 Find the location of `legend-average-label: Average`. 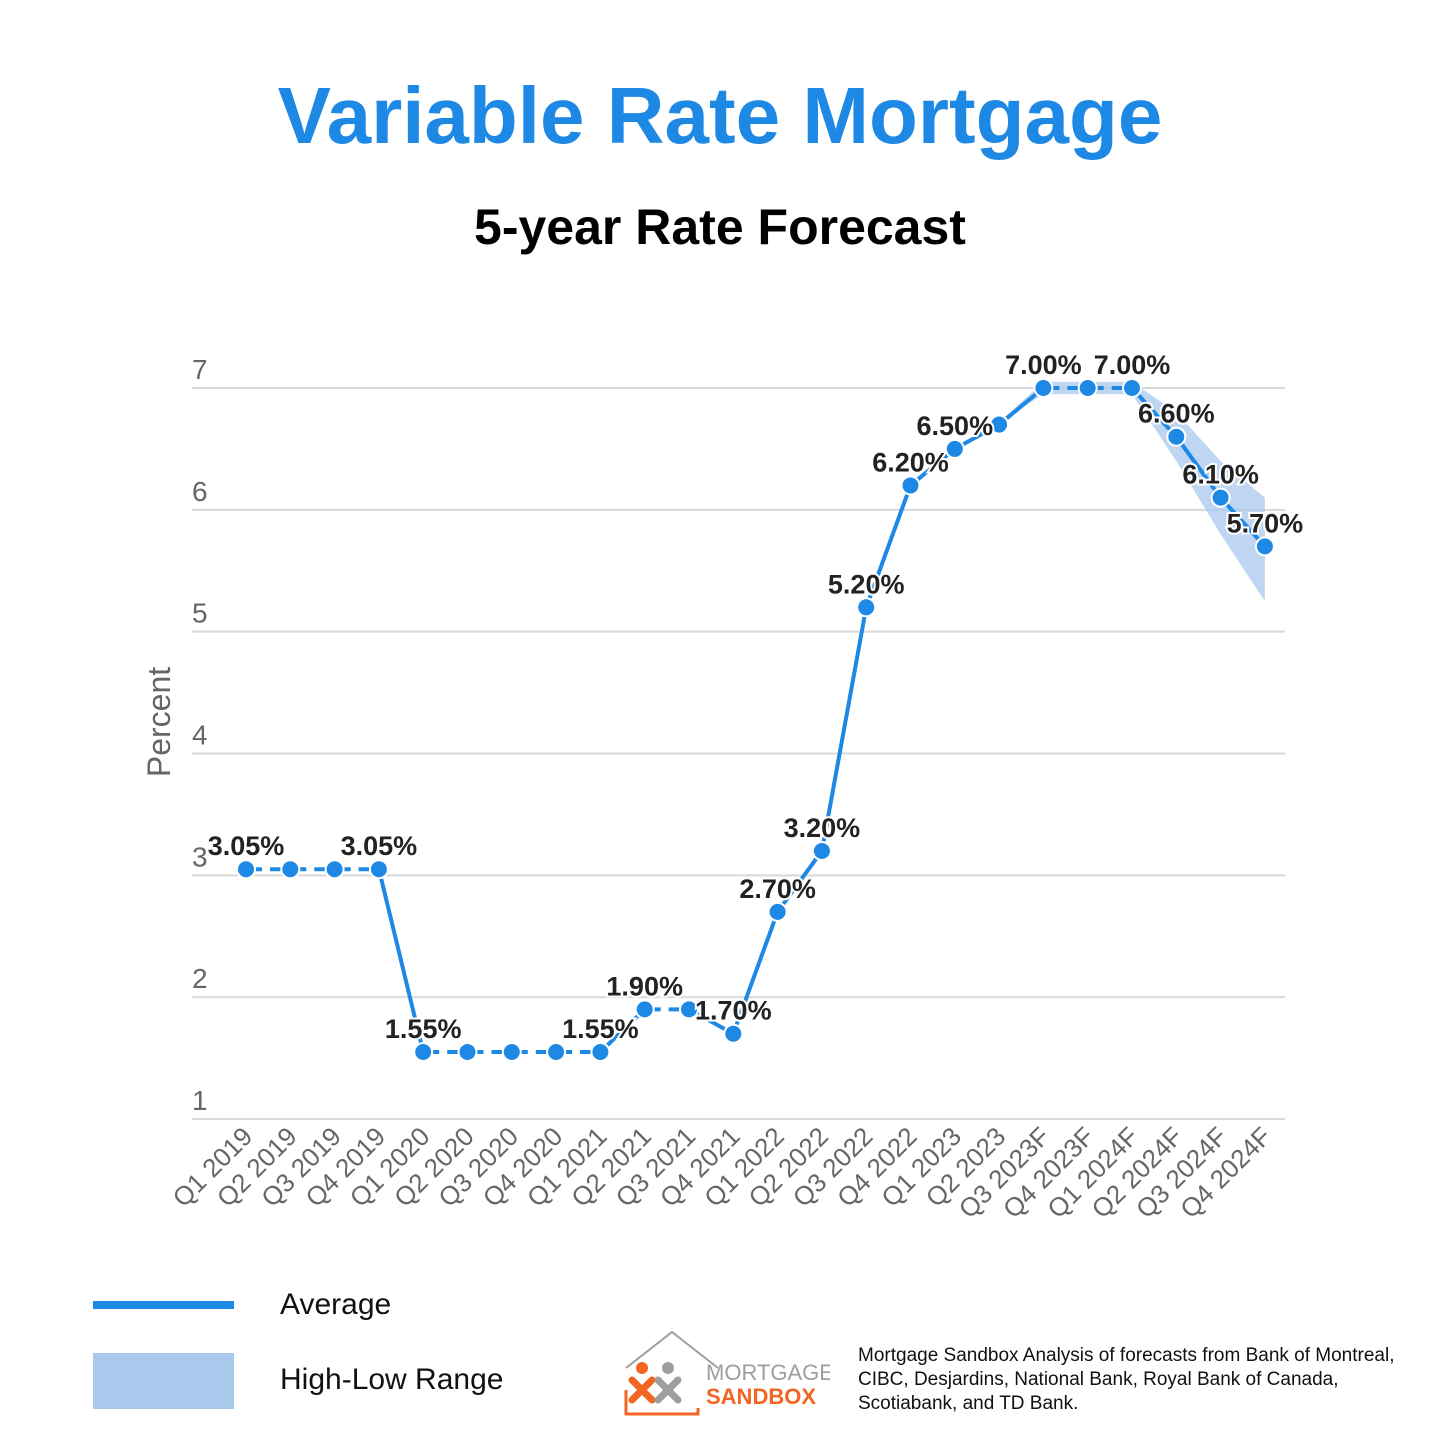

legend-average-label: Average is located at coordinates (336, 1304).